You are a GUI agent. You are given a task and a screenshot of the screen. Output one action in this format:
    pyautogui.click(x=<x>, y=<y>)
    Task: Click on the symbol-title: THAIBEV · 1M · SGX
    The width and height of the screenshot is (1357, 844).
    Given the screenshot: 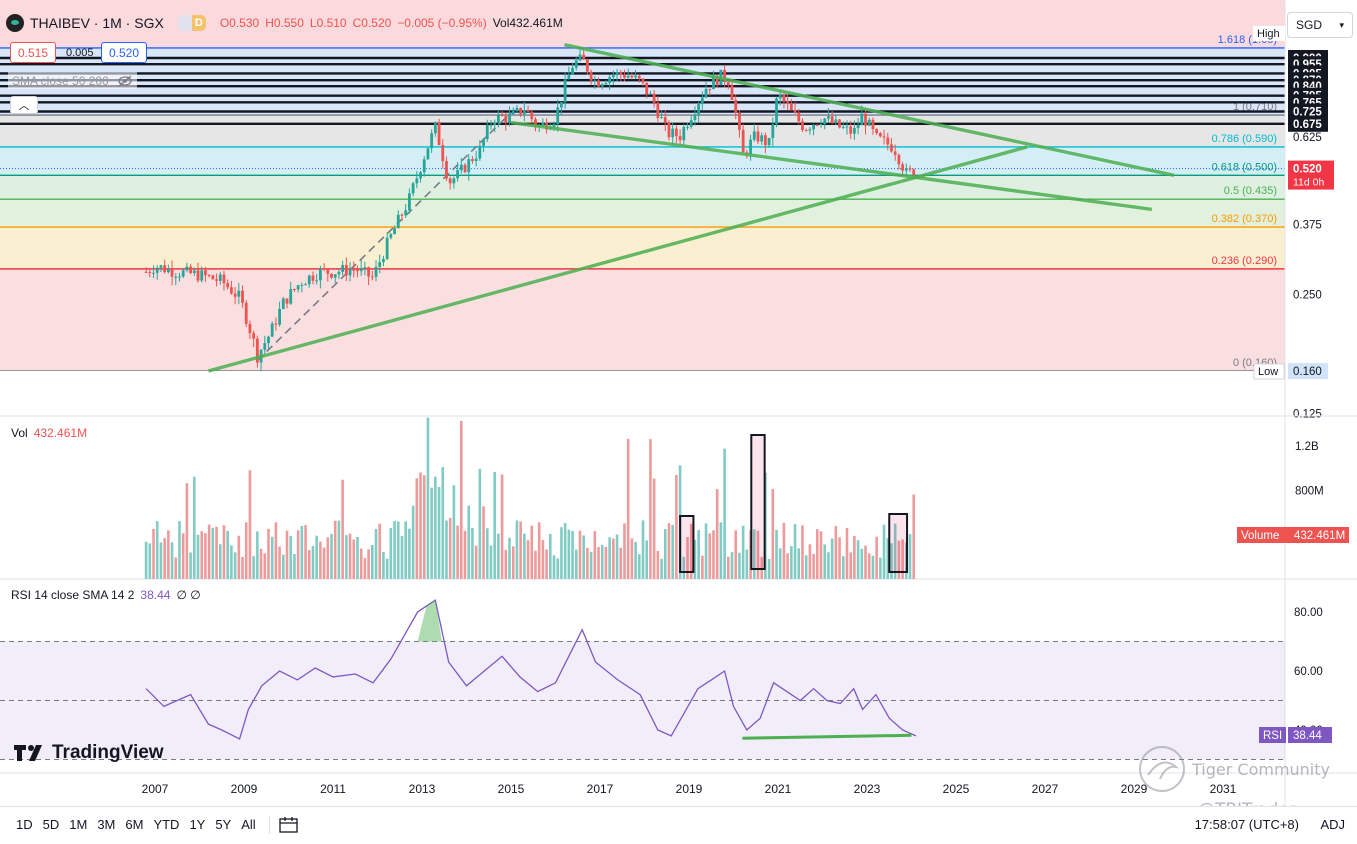 What is the action you would take?
    pyautogui.click(x=97, y=23)
    